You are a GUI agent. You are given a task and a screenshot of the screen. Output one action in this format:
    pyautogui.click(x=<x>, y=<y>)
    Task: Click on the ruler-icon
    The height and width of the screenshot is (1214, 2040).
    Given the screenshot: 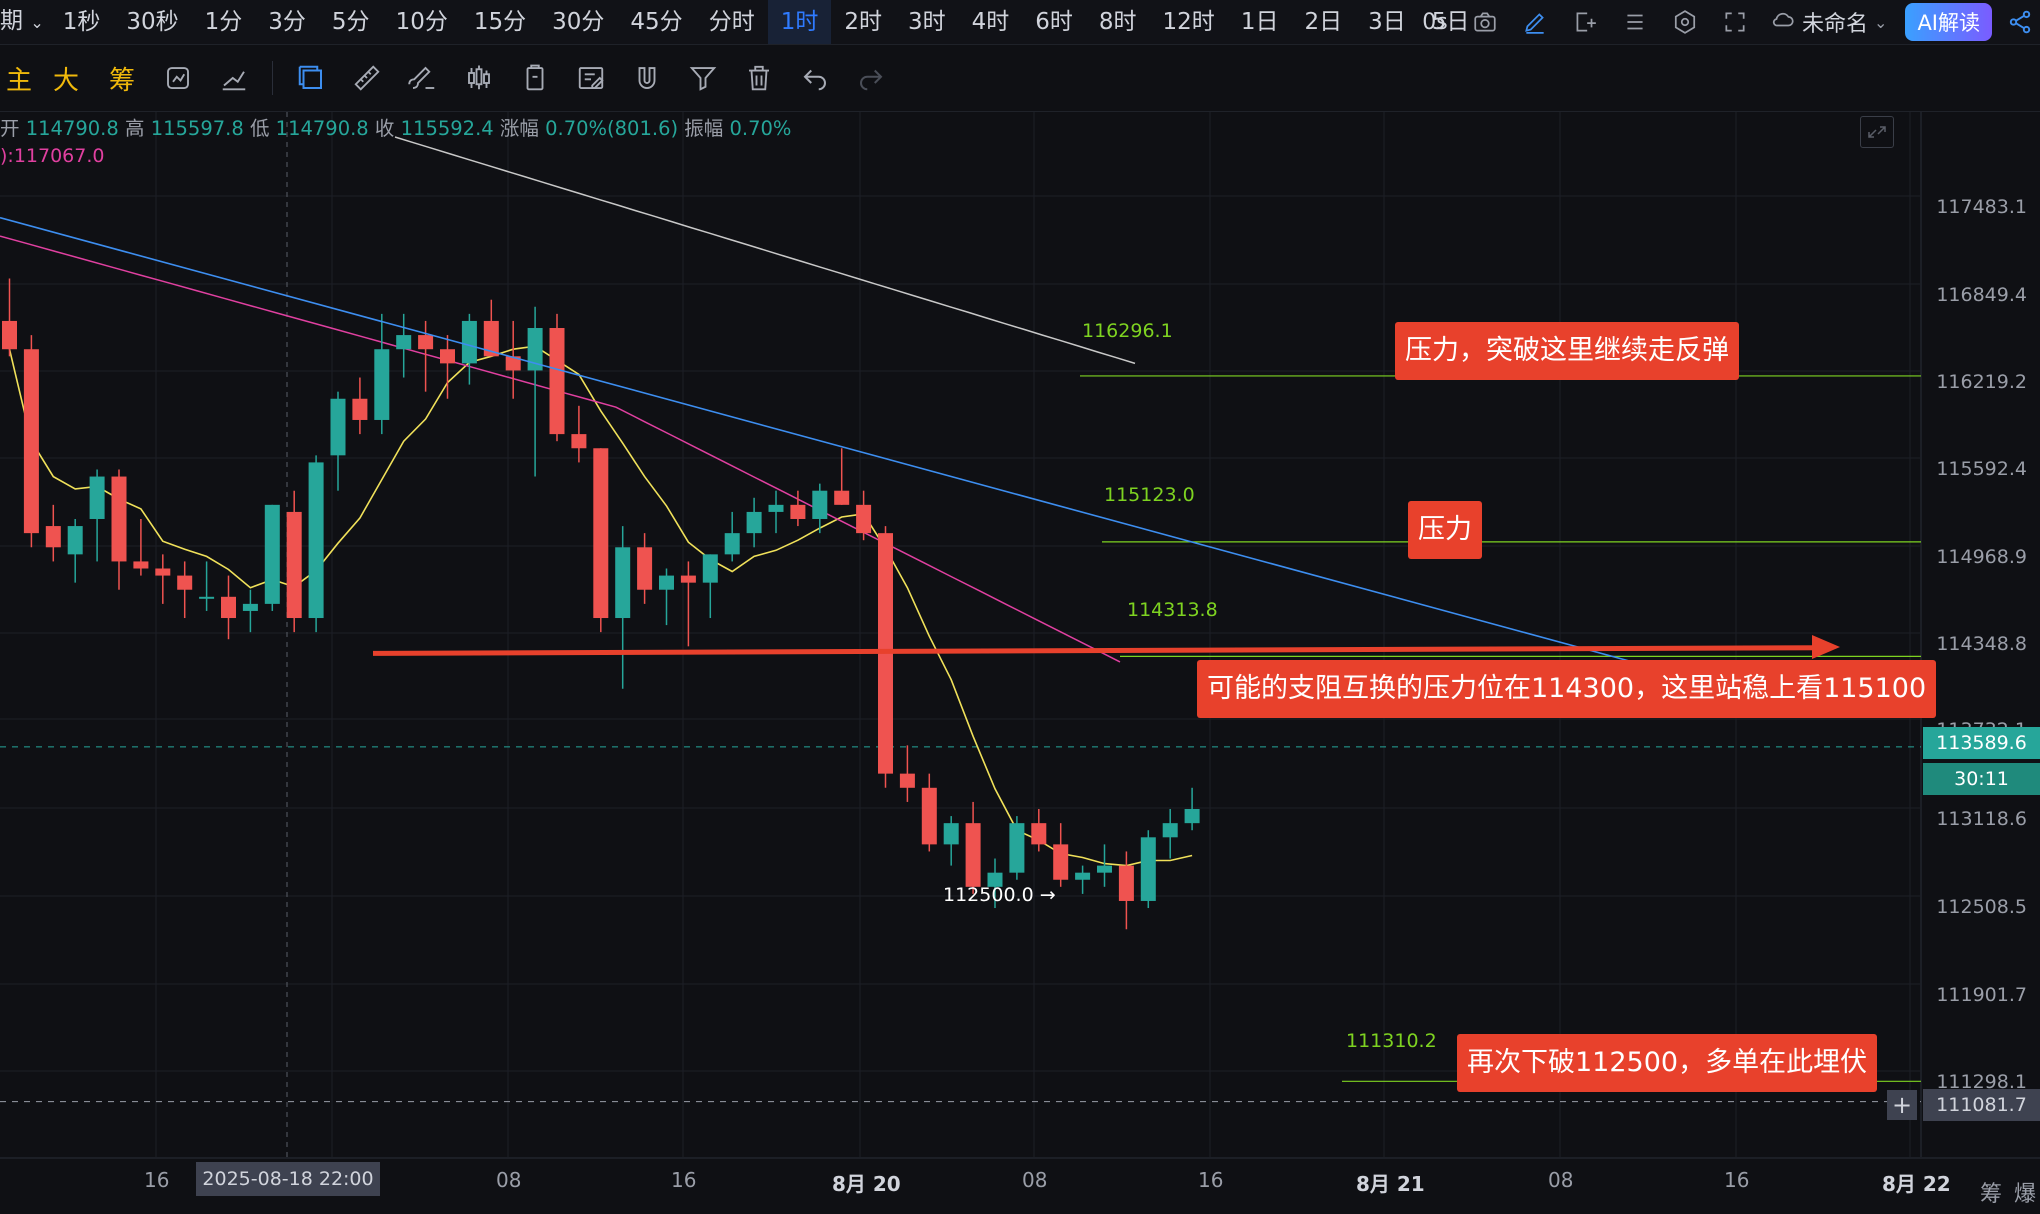 What is the action you would take?
    pyautogui.click(x=367, y=78)
    